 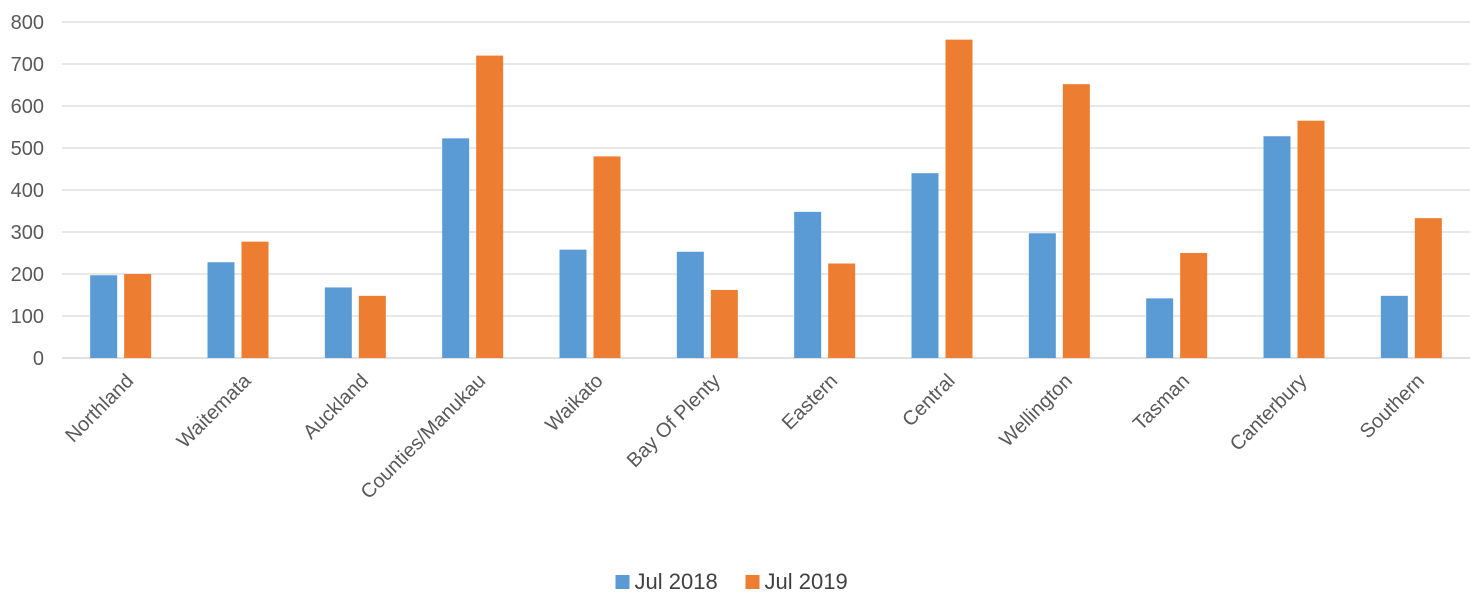 I want to click on bar-central-jul-2019, so click(x=959, y=198).